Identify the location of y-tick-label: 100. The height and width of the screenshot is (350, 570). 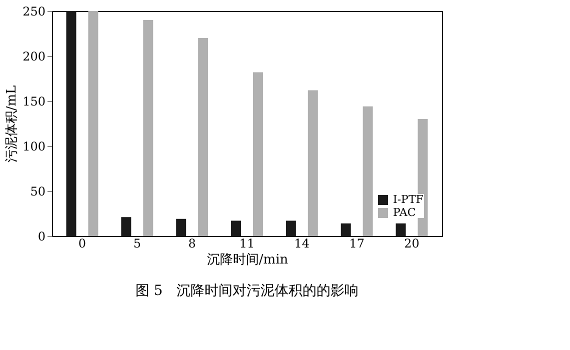
(34, 147).